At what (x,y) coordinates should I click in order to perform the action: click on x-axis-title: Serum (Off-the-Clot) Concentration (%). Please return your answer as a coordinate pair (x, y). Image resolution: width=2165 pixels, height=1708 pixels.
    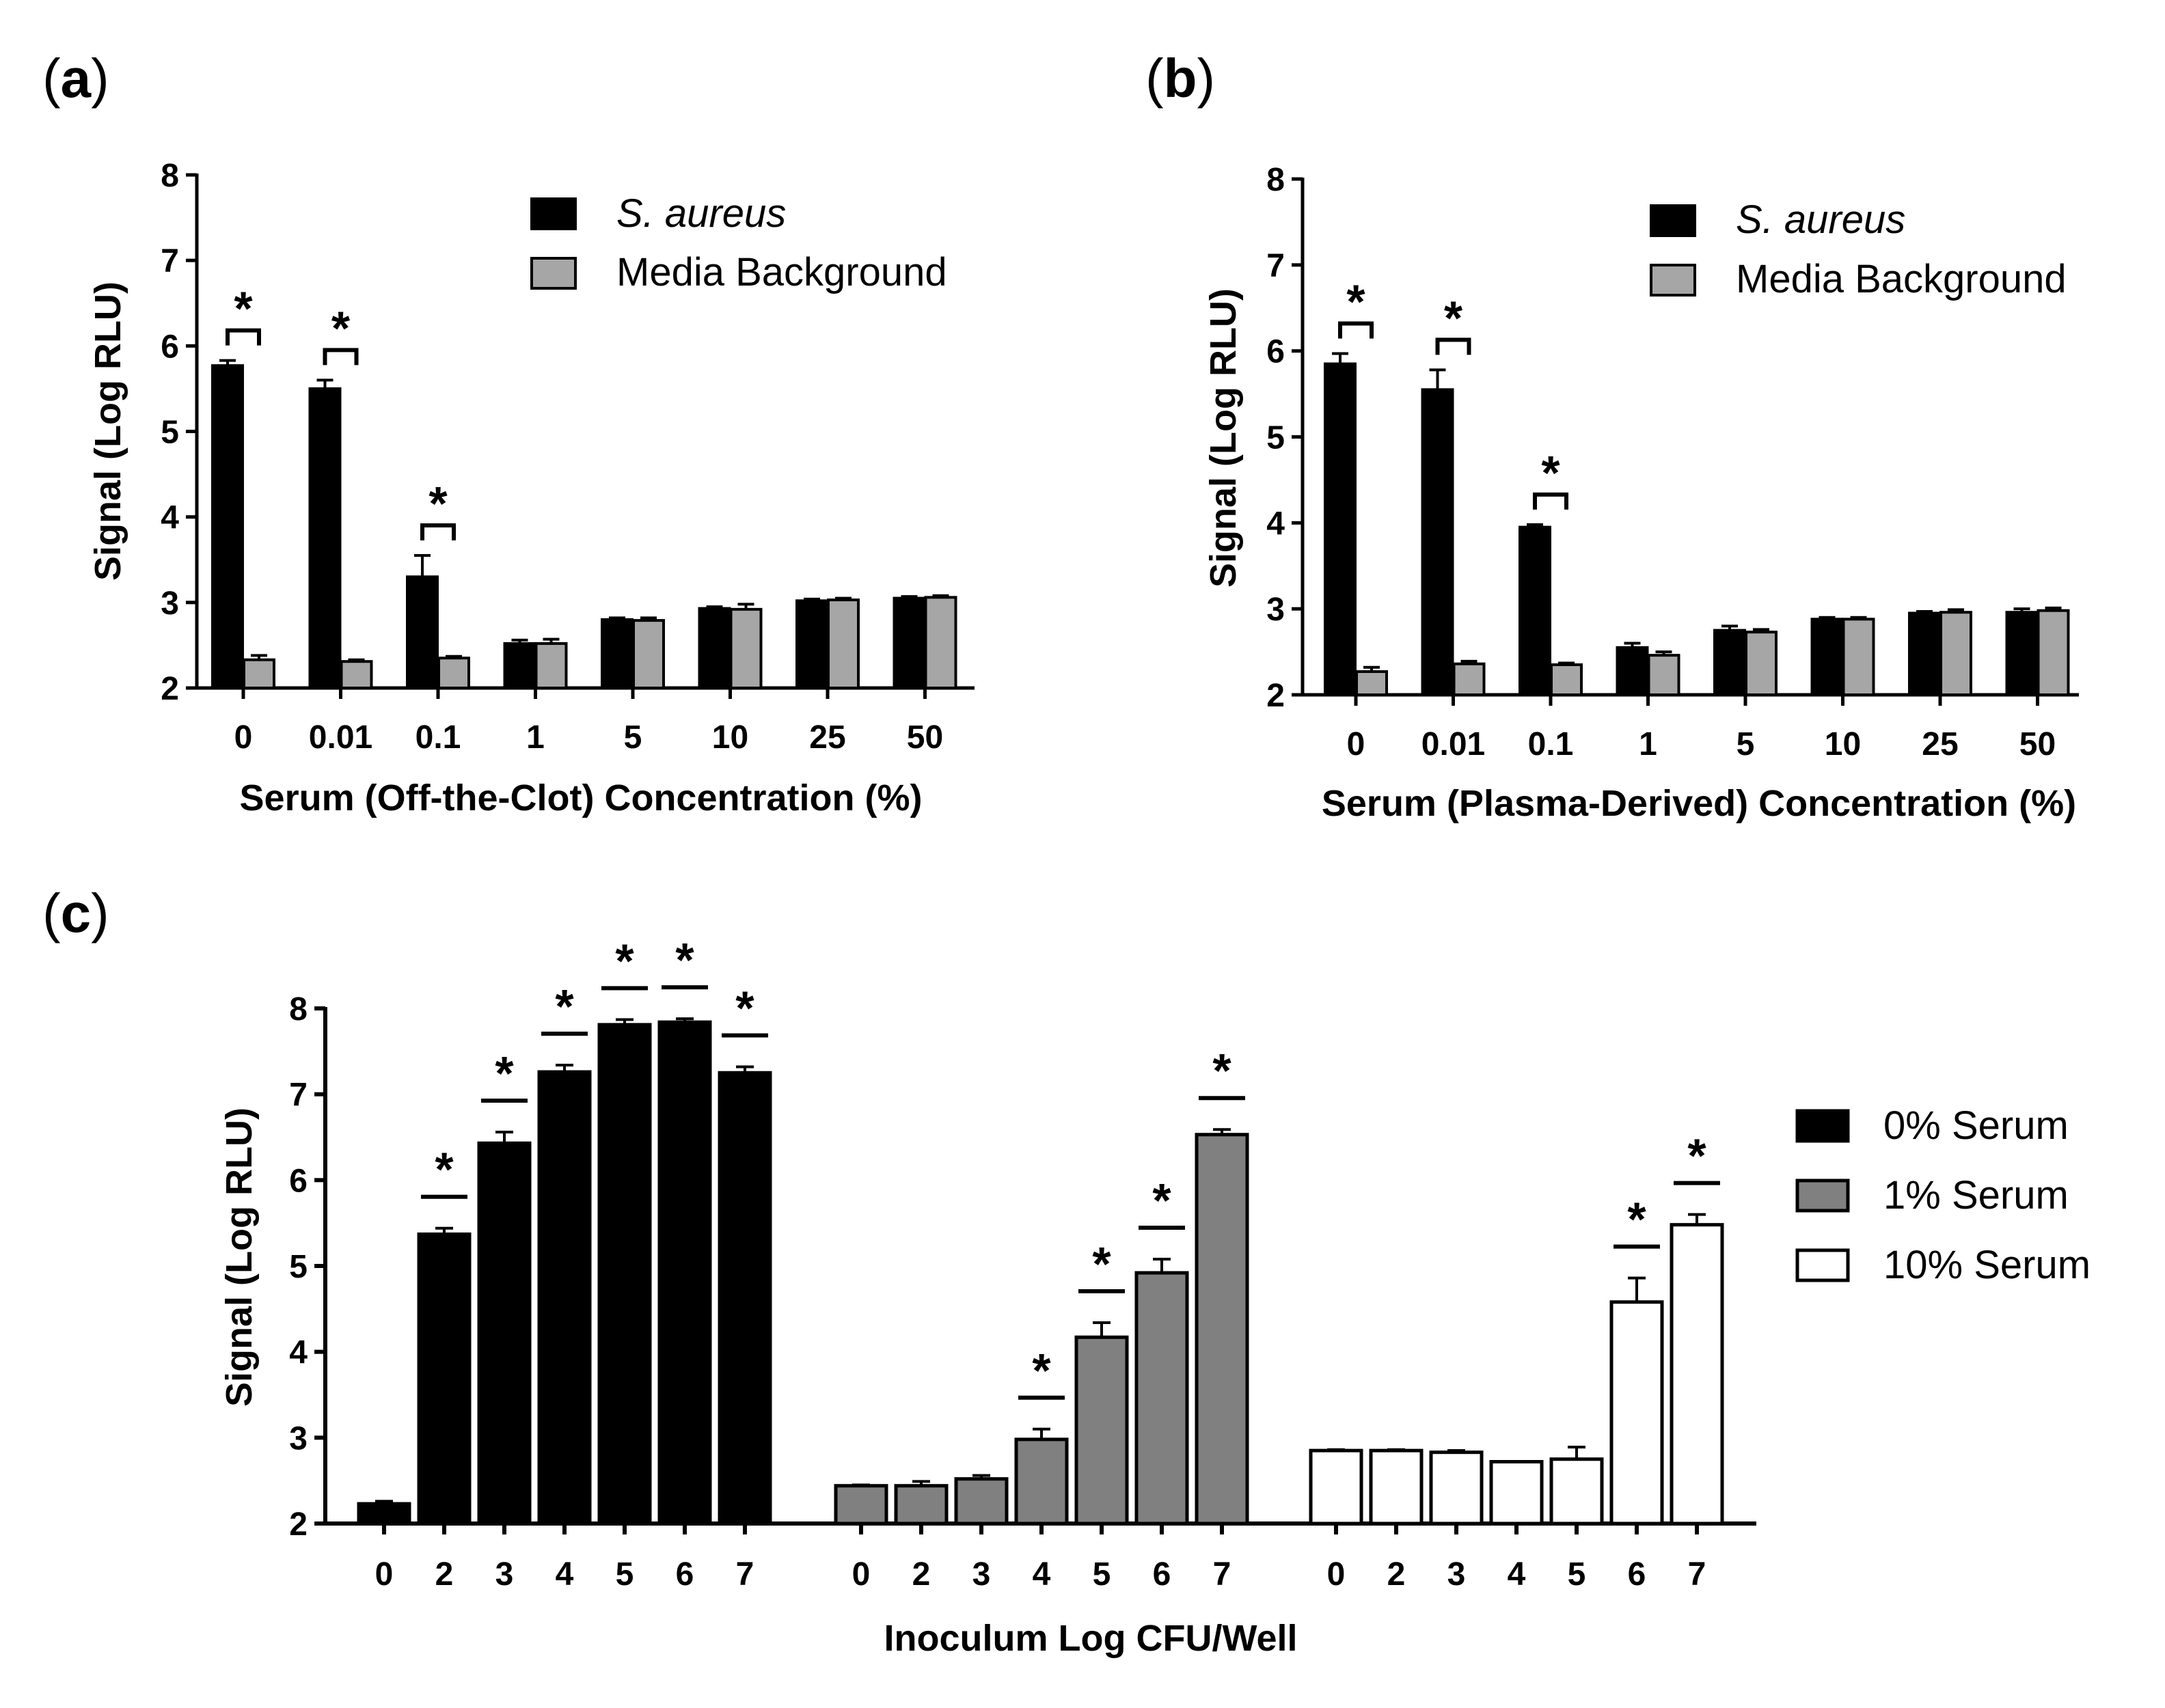
    Looking at the image, I should click on (581, 798).